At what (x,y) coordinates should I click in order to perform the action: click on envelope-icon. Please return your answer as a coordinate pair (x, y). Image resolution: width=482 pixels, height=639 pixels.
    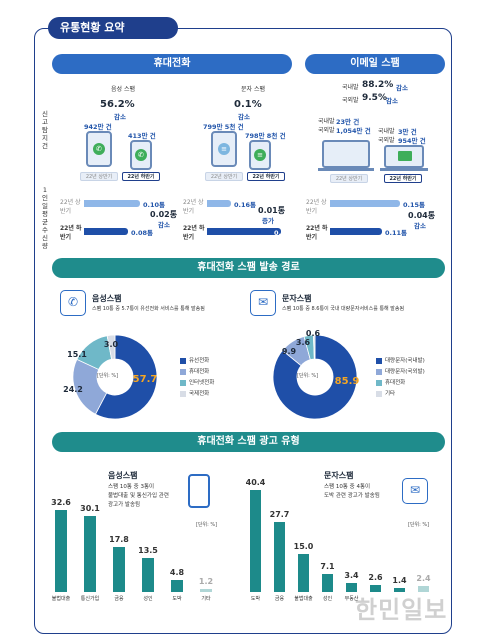
    Looking at the image, I should click on (405, 156).